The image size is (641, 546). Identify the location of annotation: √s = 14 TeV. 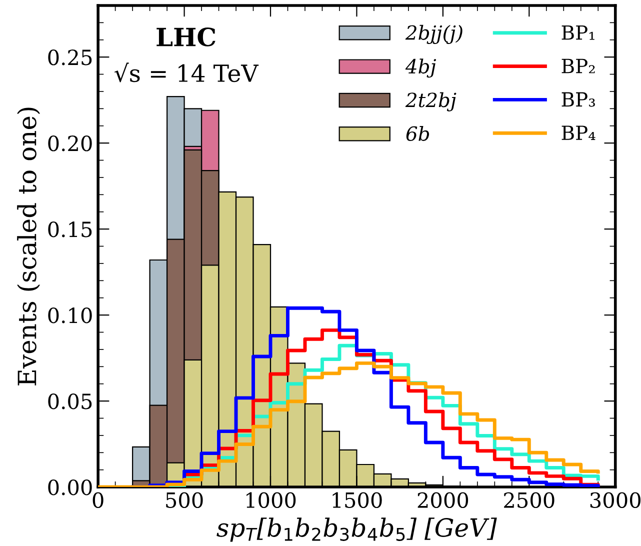
(186, 72).